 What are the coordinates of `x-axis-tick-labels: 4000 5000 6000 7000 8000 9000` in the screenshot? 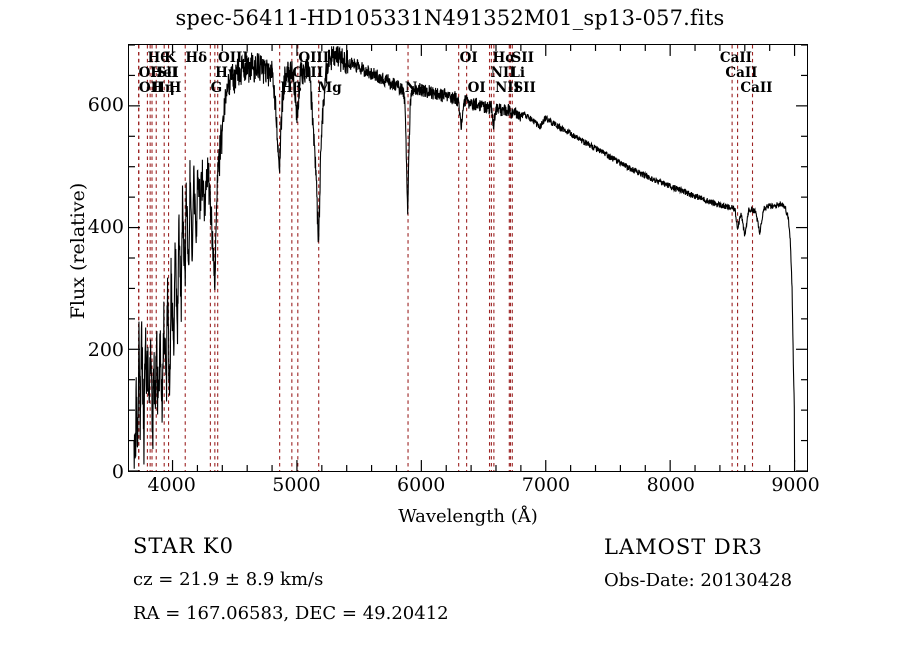 It's located at (473, 489).